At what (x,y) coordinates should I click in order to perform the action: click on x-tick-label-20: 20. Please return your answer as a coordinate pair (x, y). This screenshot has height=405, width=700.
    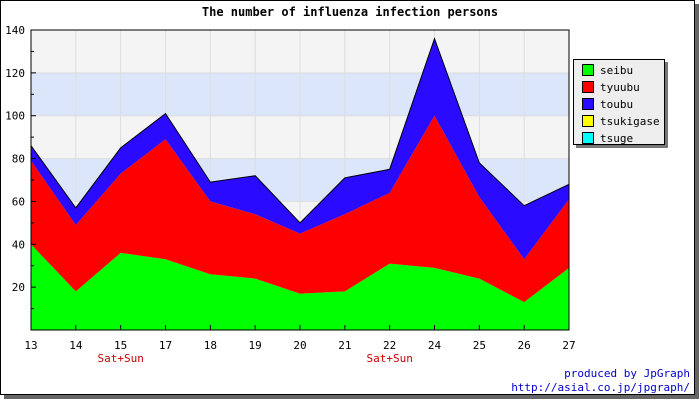
    Looking at the image, I should click on (299, 345).